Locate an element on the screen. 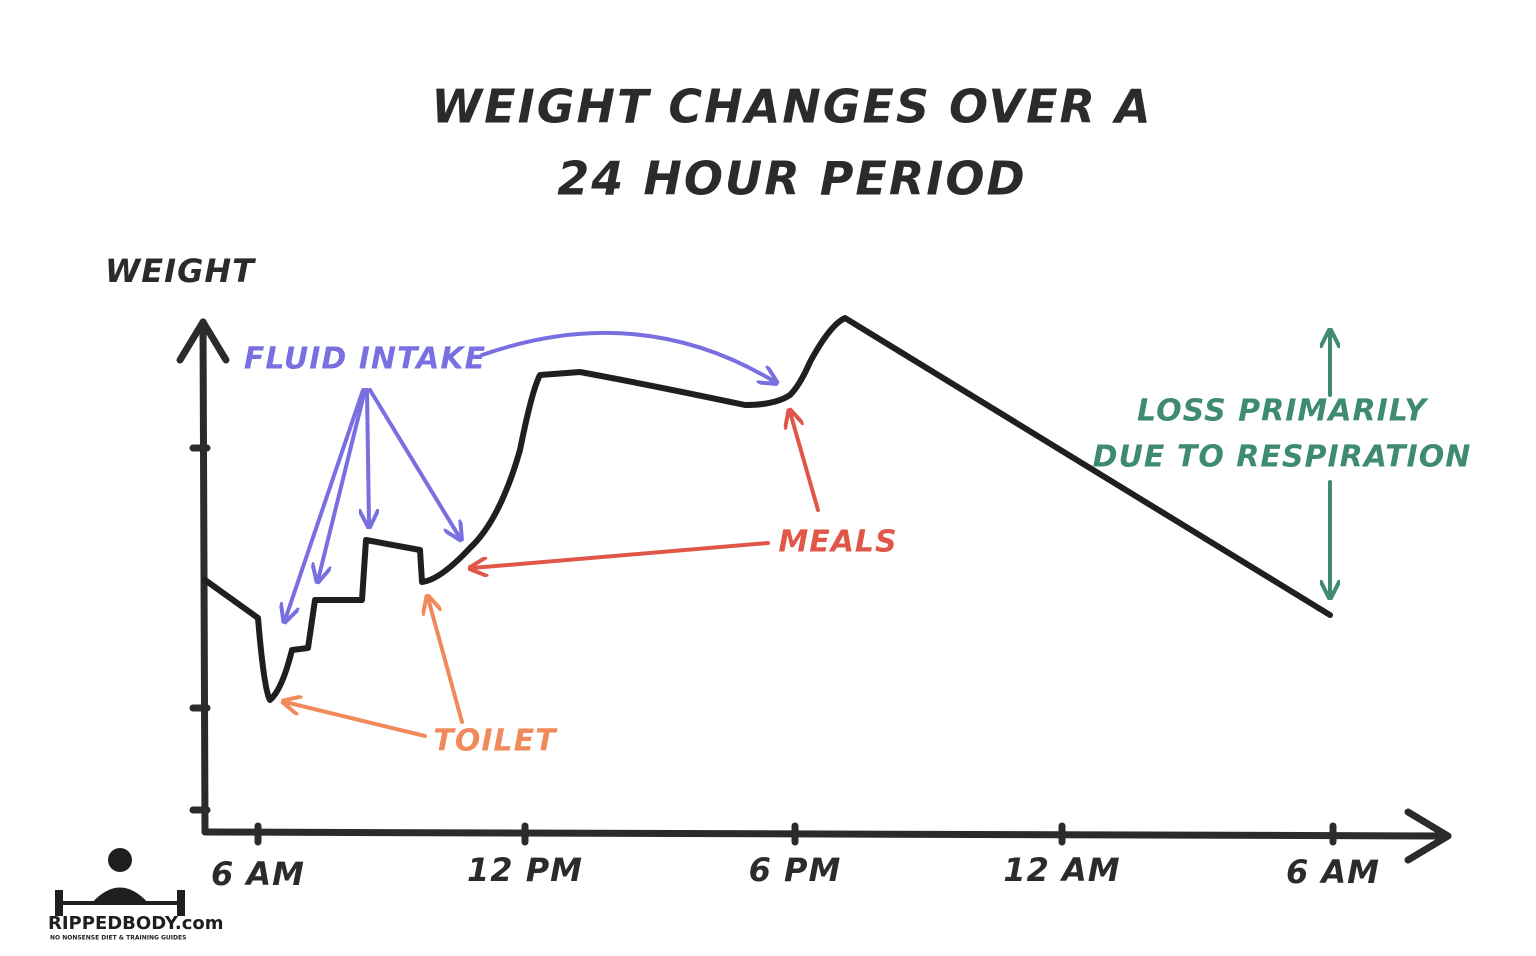 Image resolution: width=1536 pixels, height=956 pixels. fluid-arrows is located at coordinates (530, 475).